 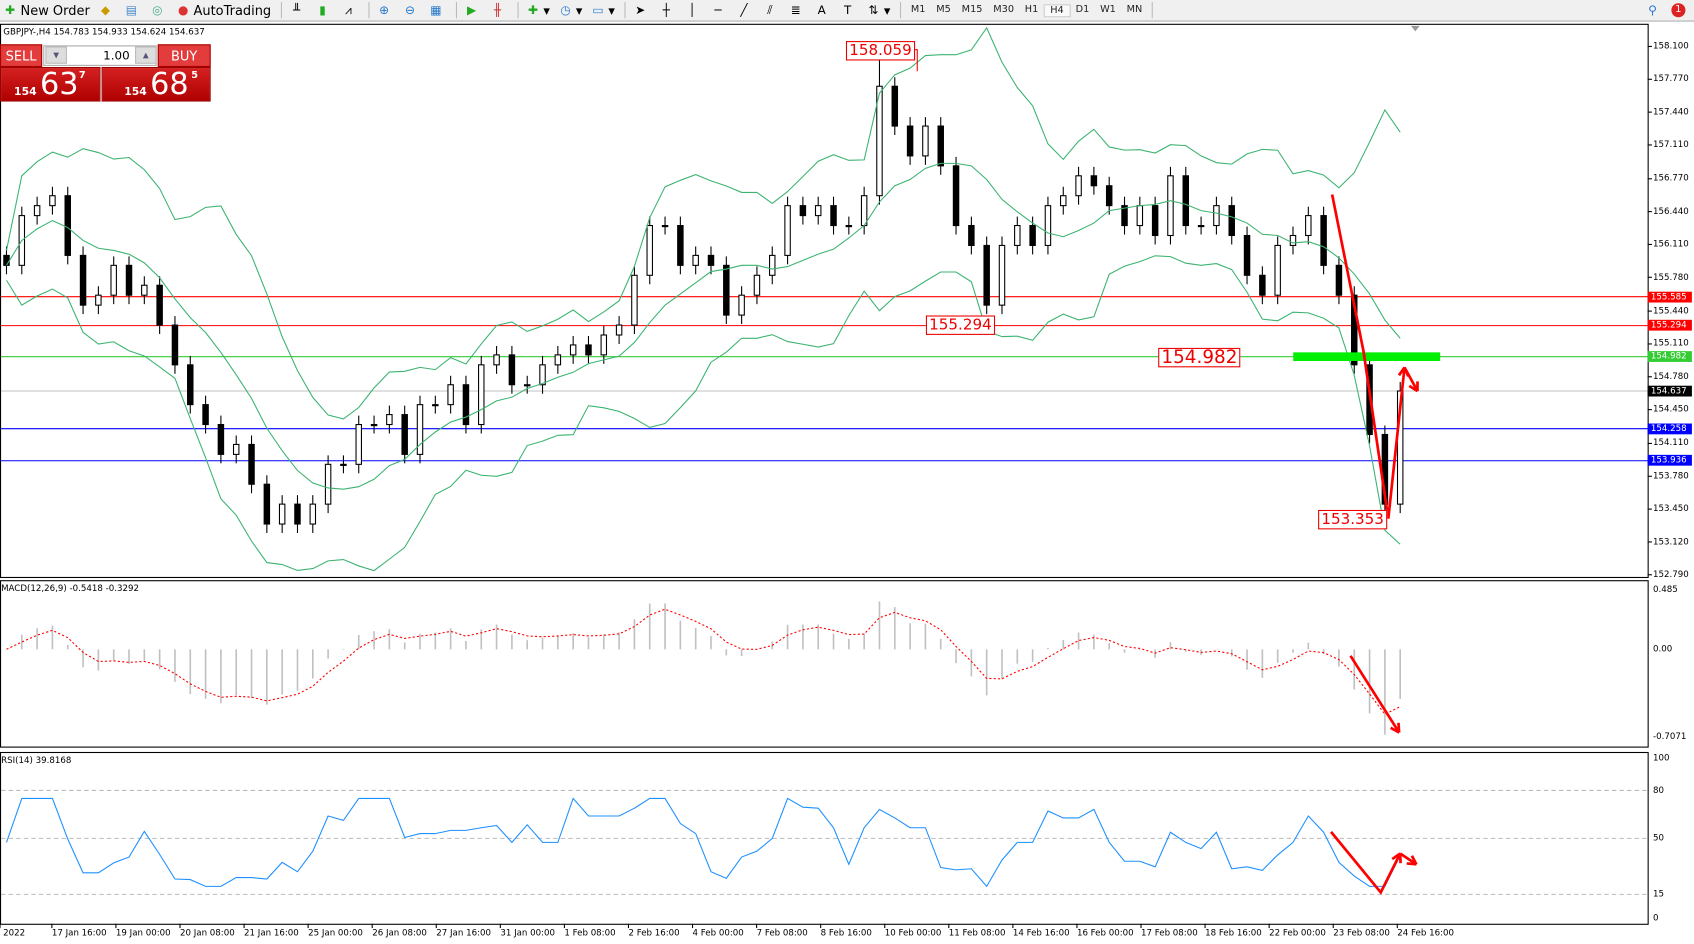 What do you see at coordinates (107, 10) in the screenshot?
I see `metaeditor-button: ◆` at bounding box center [107, 10].